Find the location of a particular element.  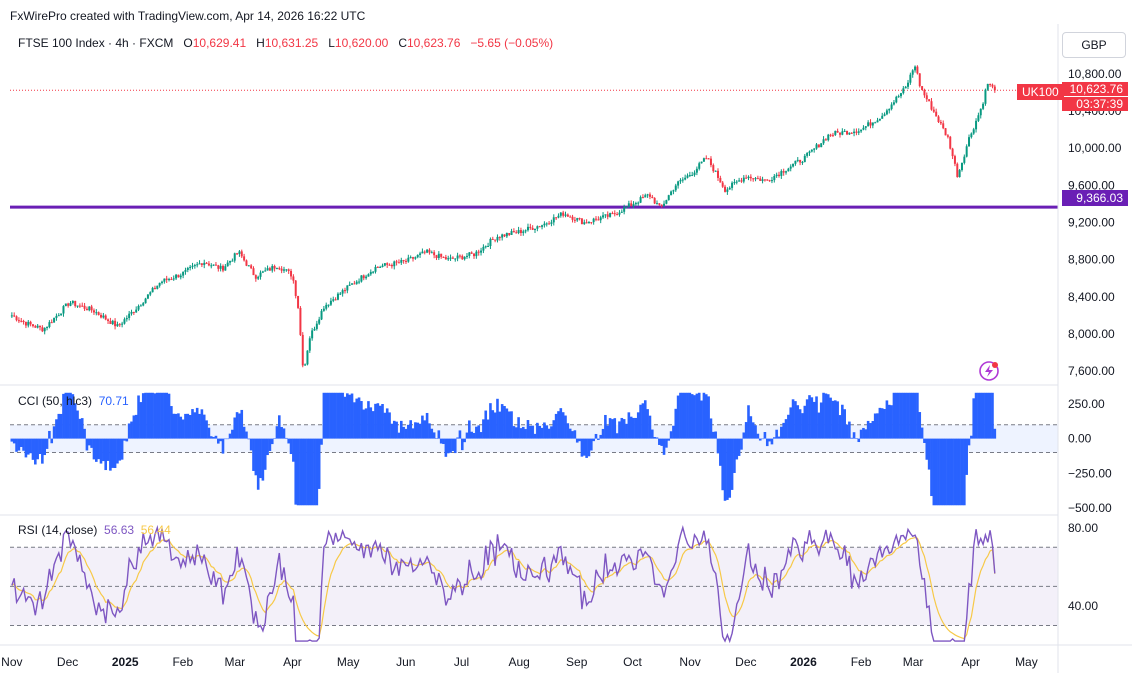

symbol-label: FTSE 100 Index · 4h · FXCM is located at coordinates (96, 43).